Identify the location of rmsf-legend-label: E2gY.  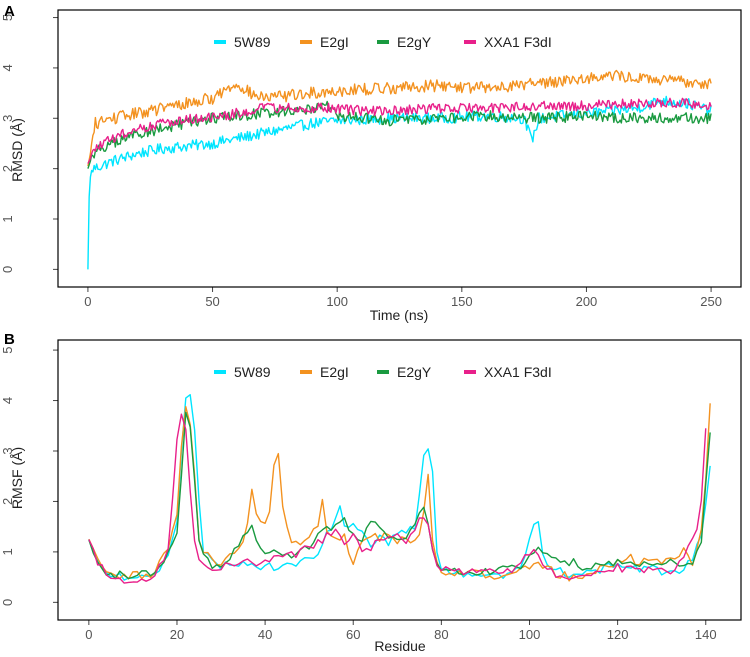
(414, 372).